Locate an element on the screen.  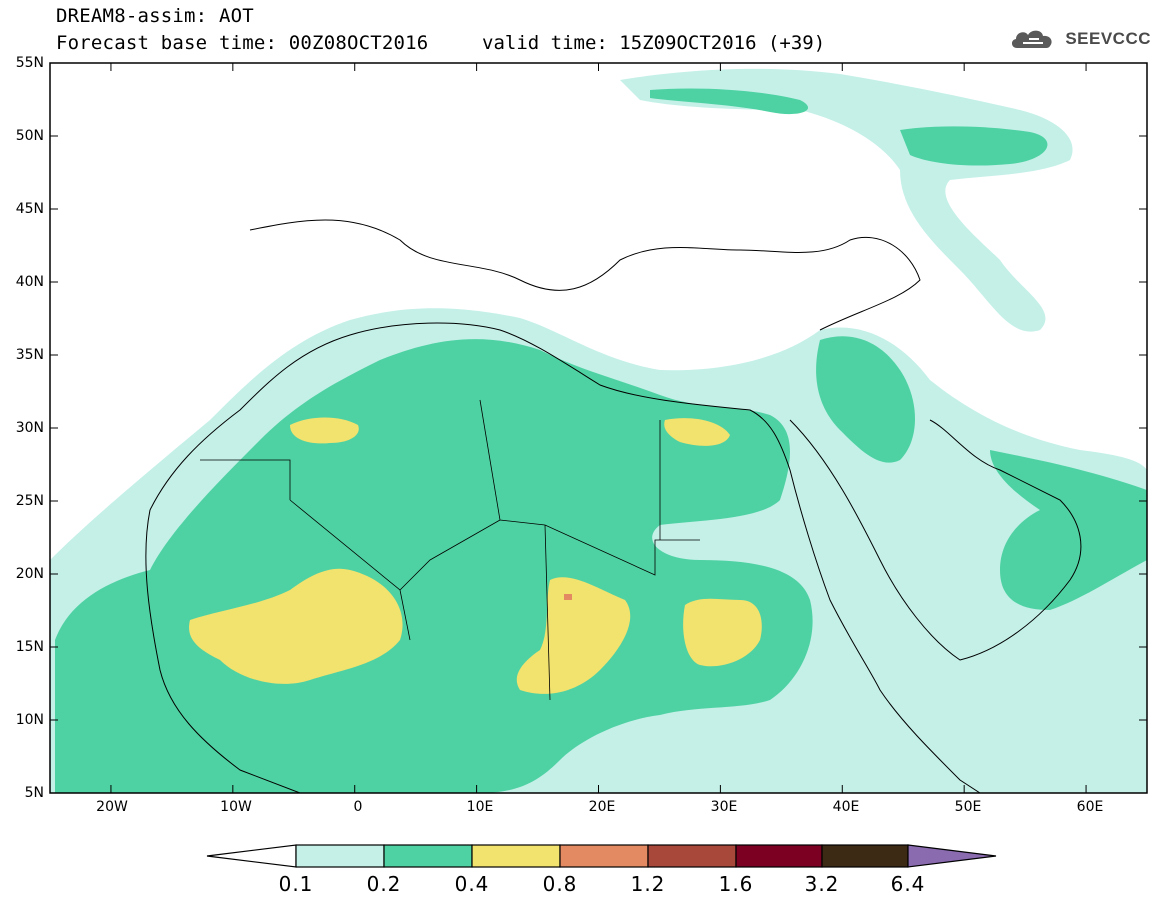
lat-label: 15N is located at coordinates (29, 647).